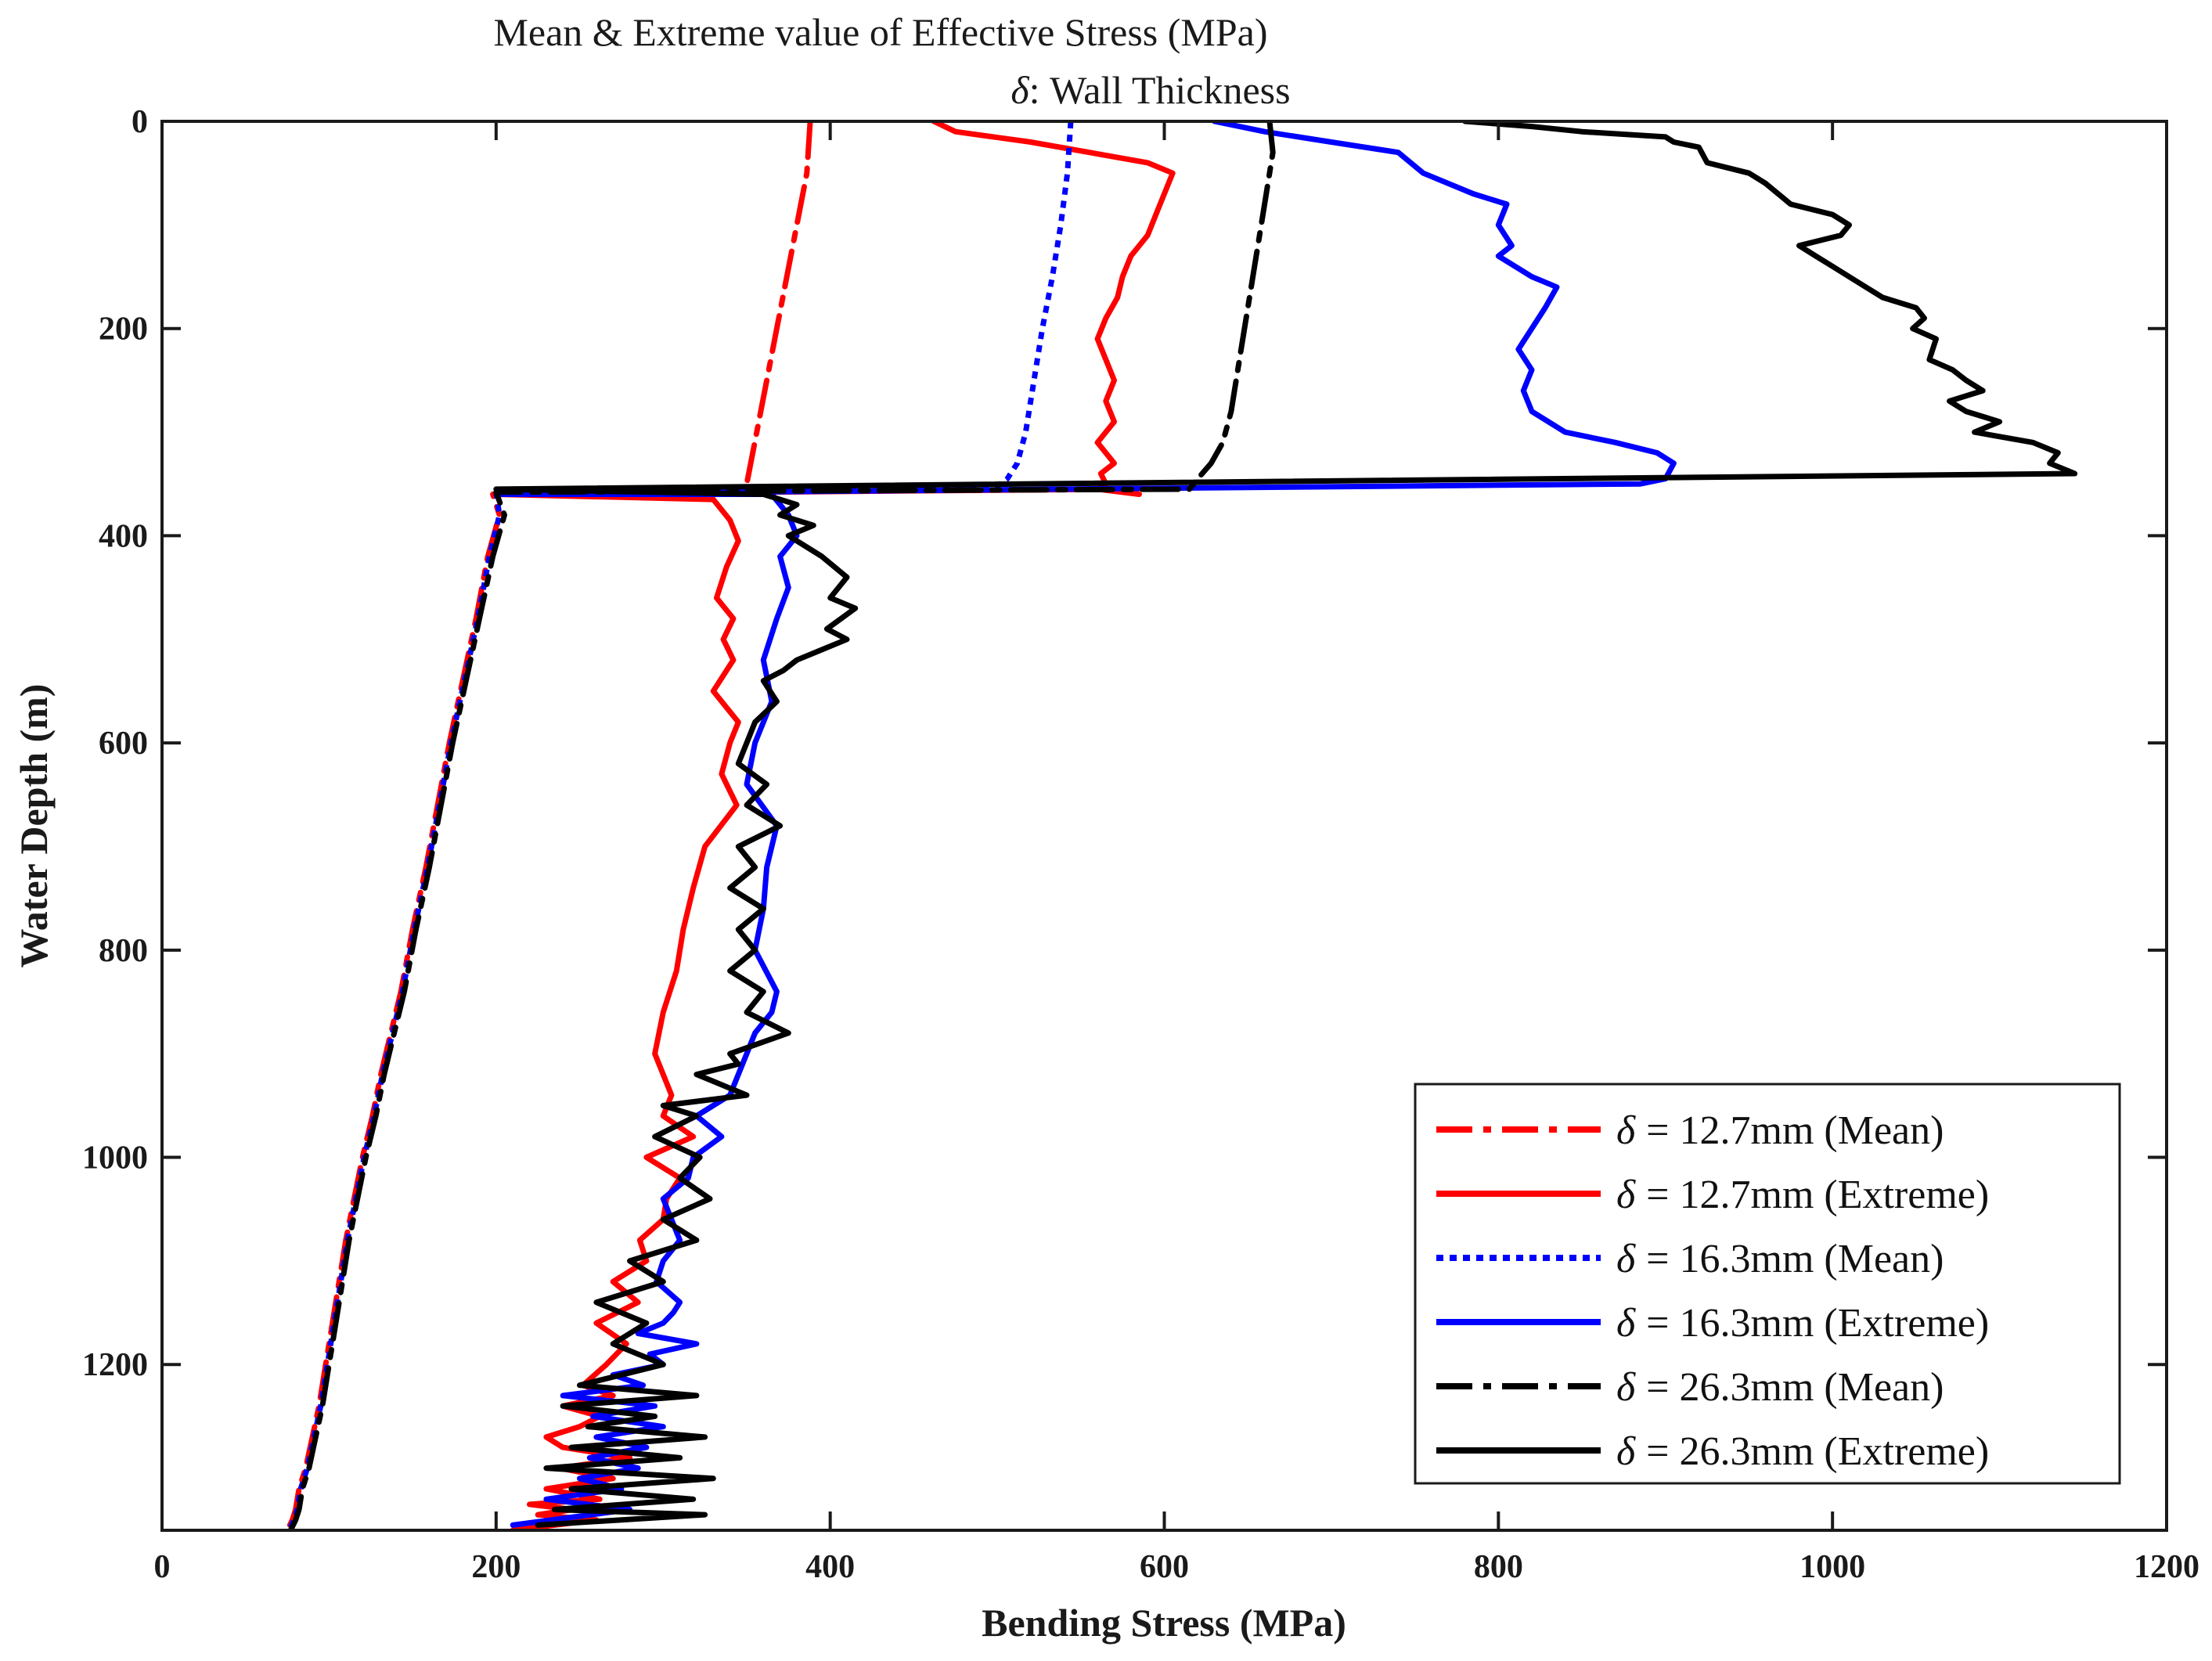 The width and height of the screenshot is (2212, 1661). Describe the element at coordinates (1160, 90) in the screenshot. I see `subtitle-text: : Wall Thickness` at that location.